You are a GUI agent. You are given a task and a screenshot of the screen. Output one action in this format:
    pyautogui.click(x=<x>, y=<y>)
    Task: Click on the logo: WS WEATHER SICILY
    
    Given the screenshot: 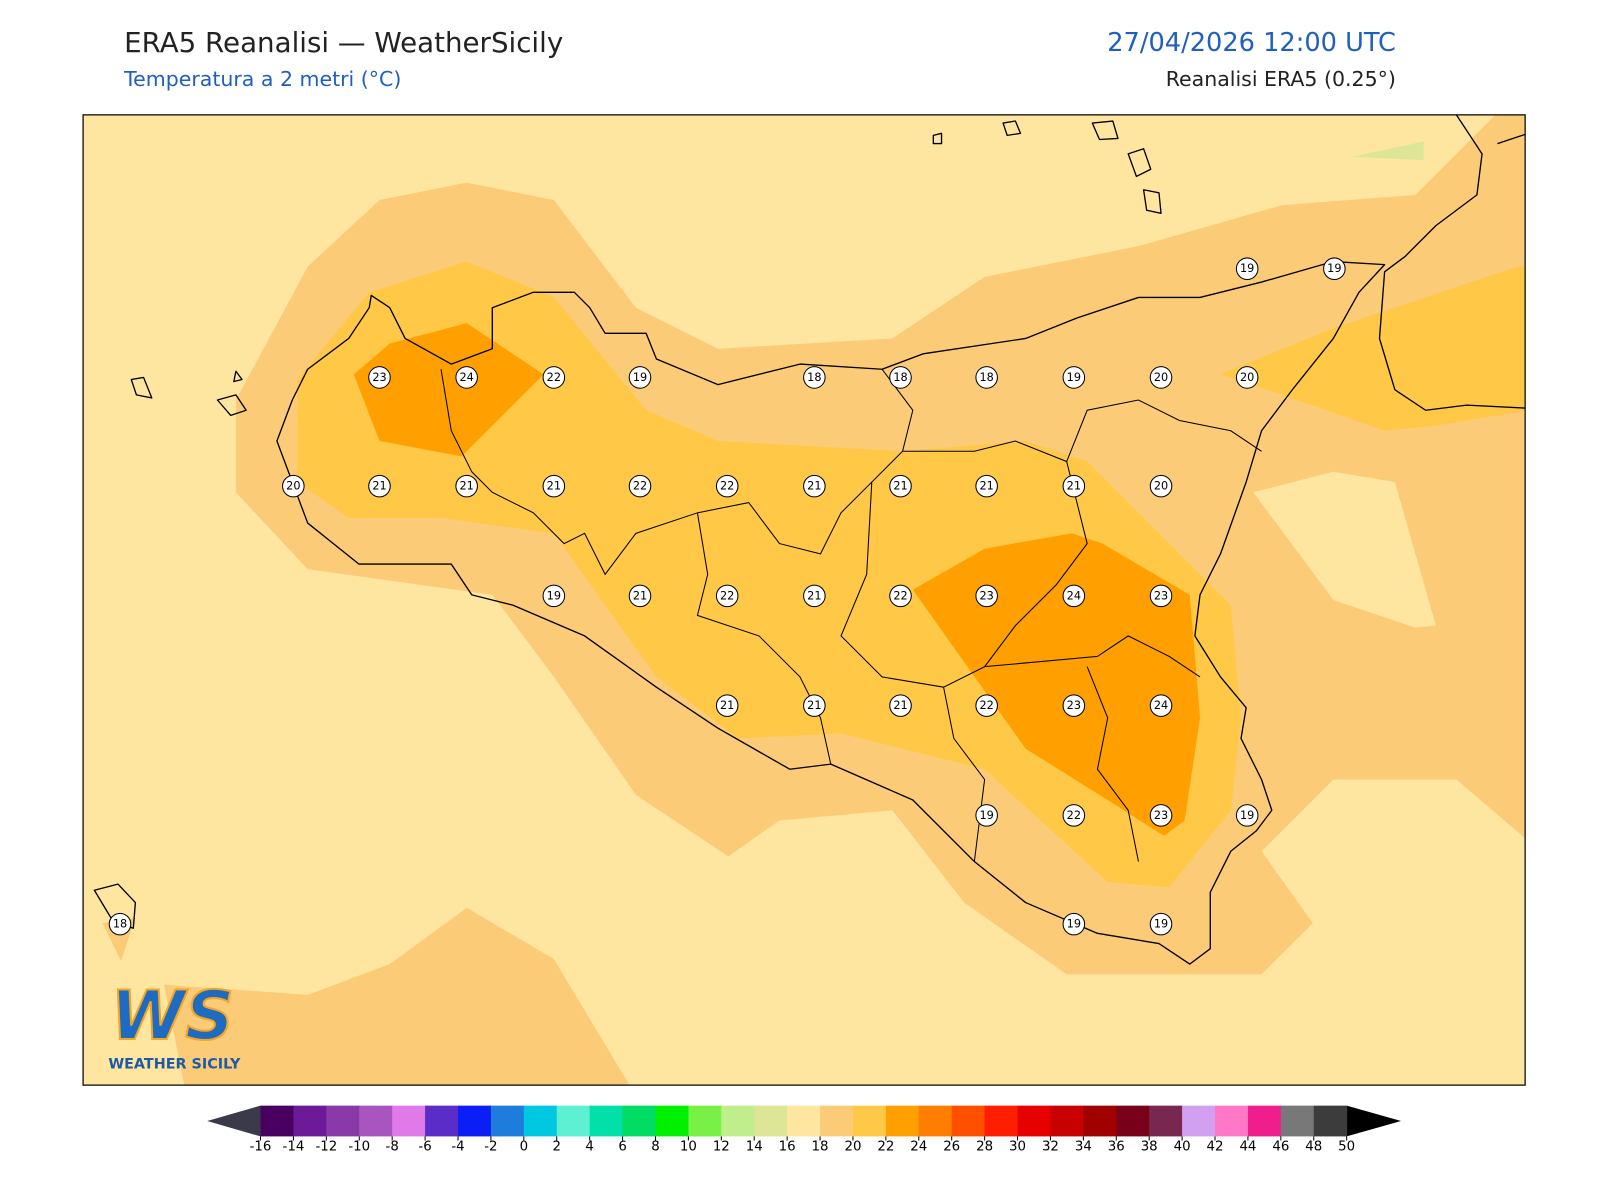 What is the action you would take?
    pyautogui.click(x=174, y=1024)
    